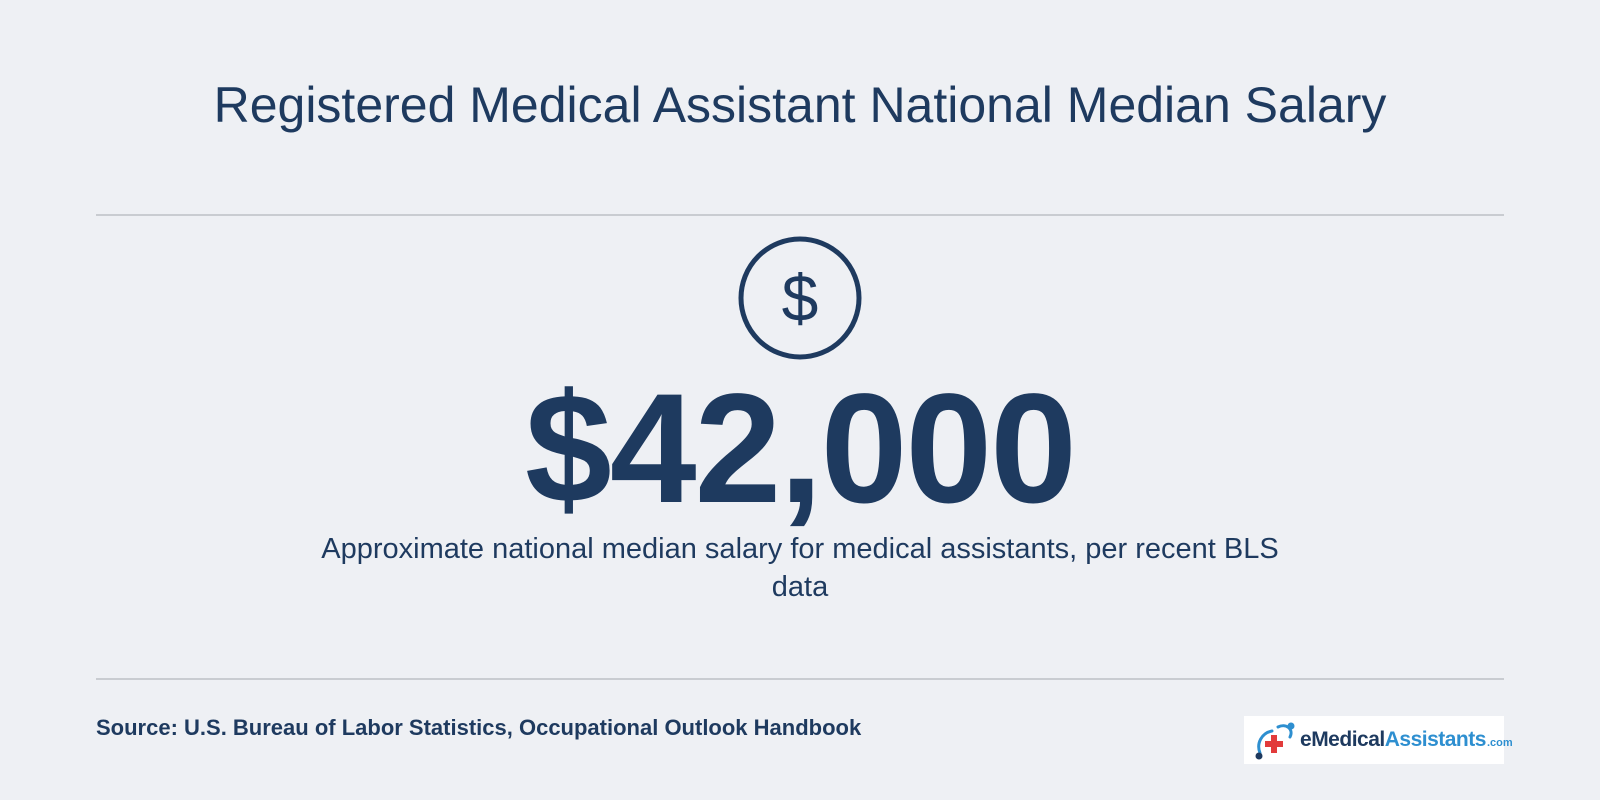 The height and width of the screenshot is (800, 1600). I want to click on logo-wordmark: e Medical Assistants .com, so click(1406, 740).